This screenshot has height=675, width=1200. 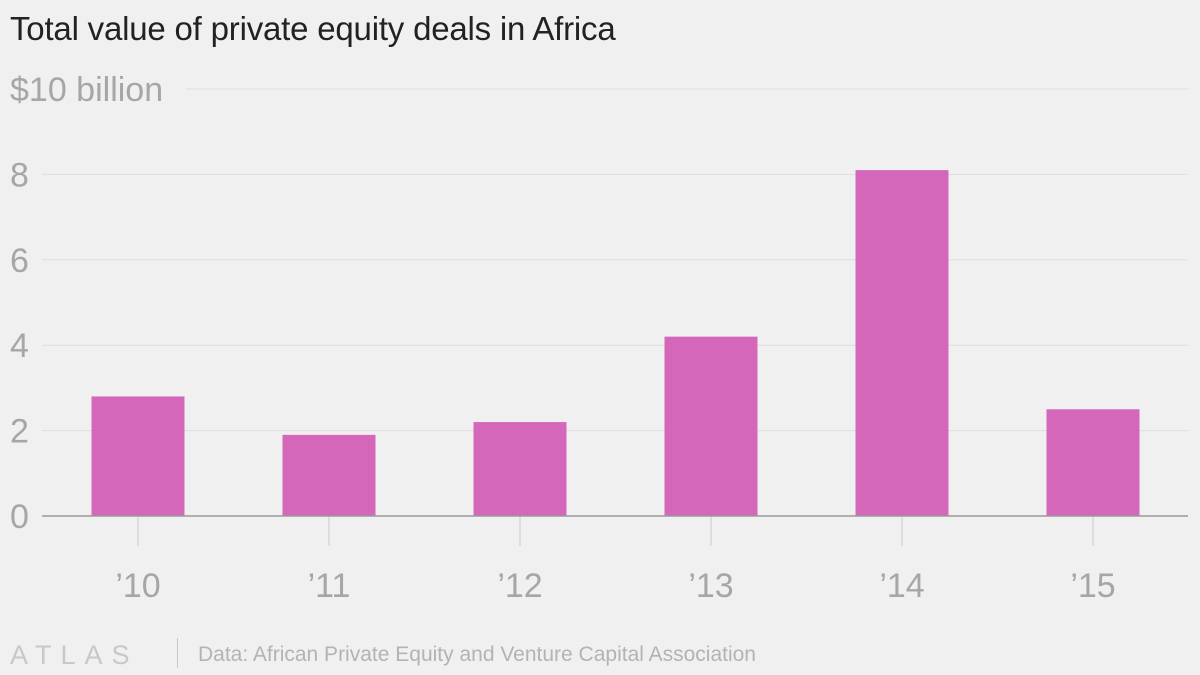 I want to click on x-tick-label: ’10, so click(x=137, y=586).